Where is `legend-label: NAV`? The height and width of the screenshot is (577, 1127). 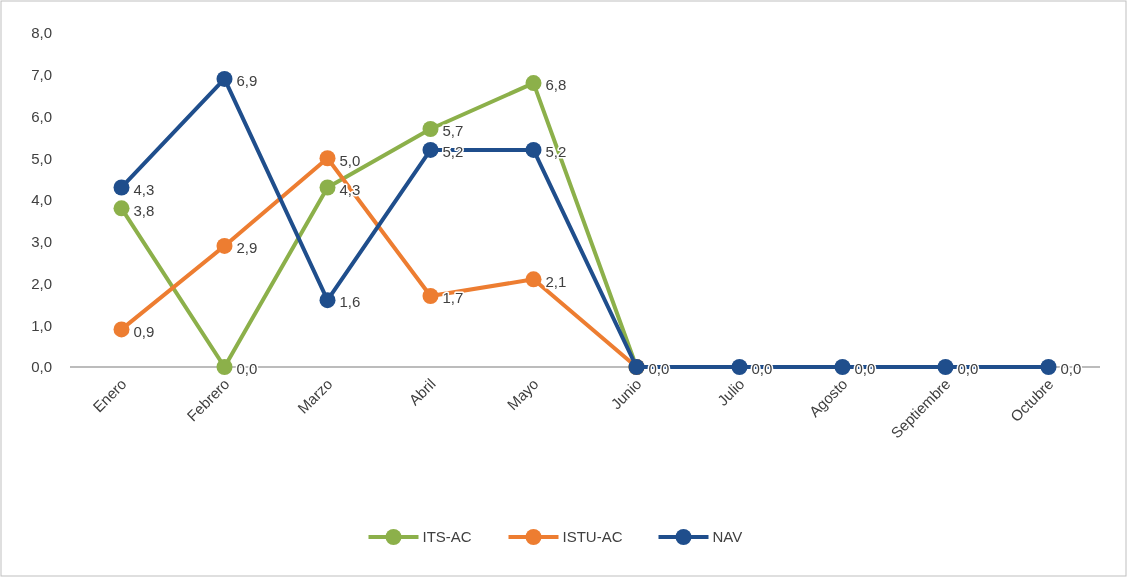
legend-label: NAV is located at coordinates (727, 537).